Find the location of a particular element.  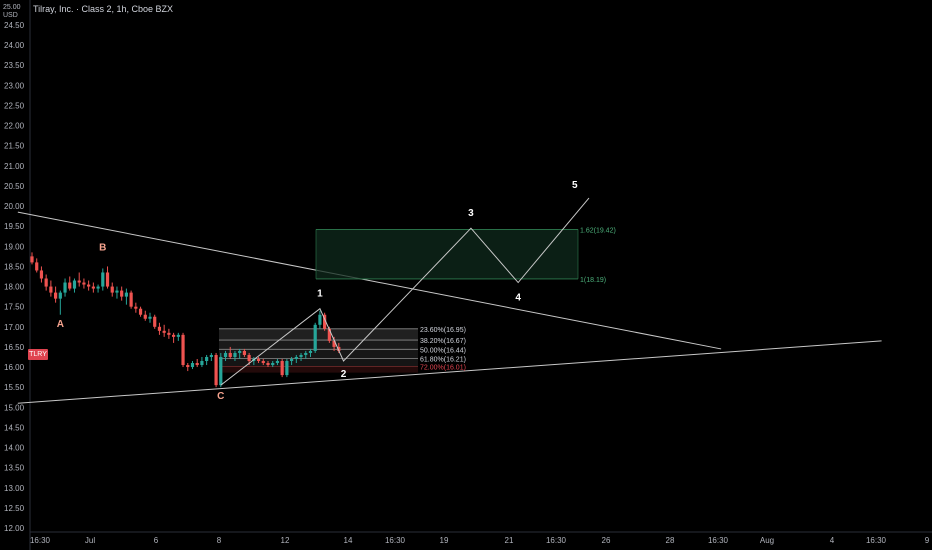

y-tick-label: 14.50 is located at coordinates (14, 427).